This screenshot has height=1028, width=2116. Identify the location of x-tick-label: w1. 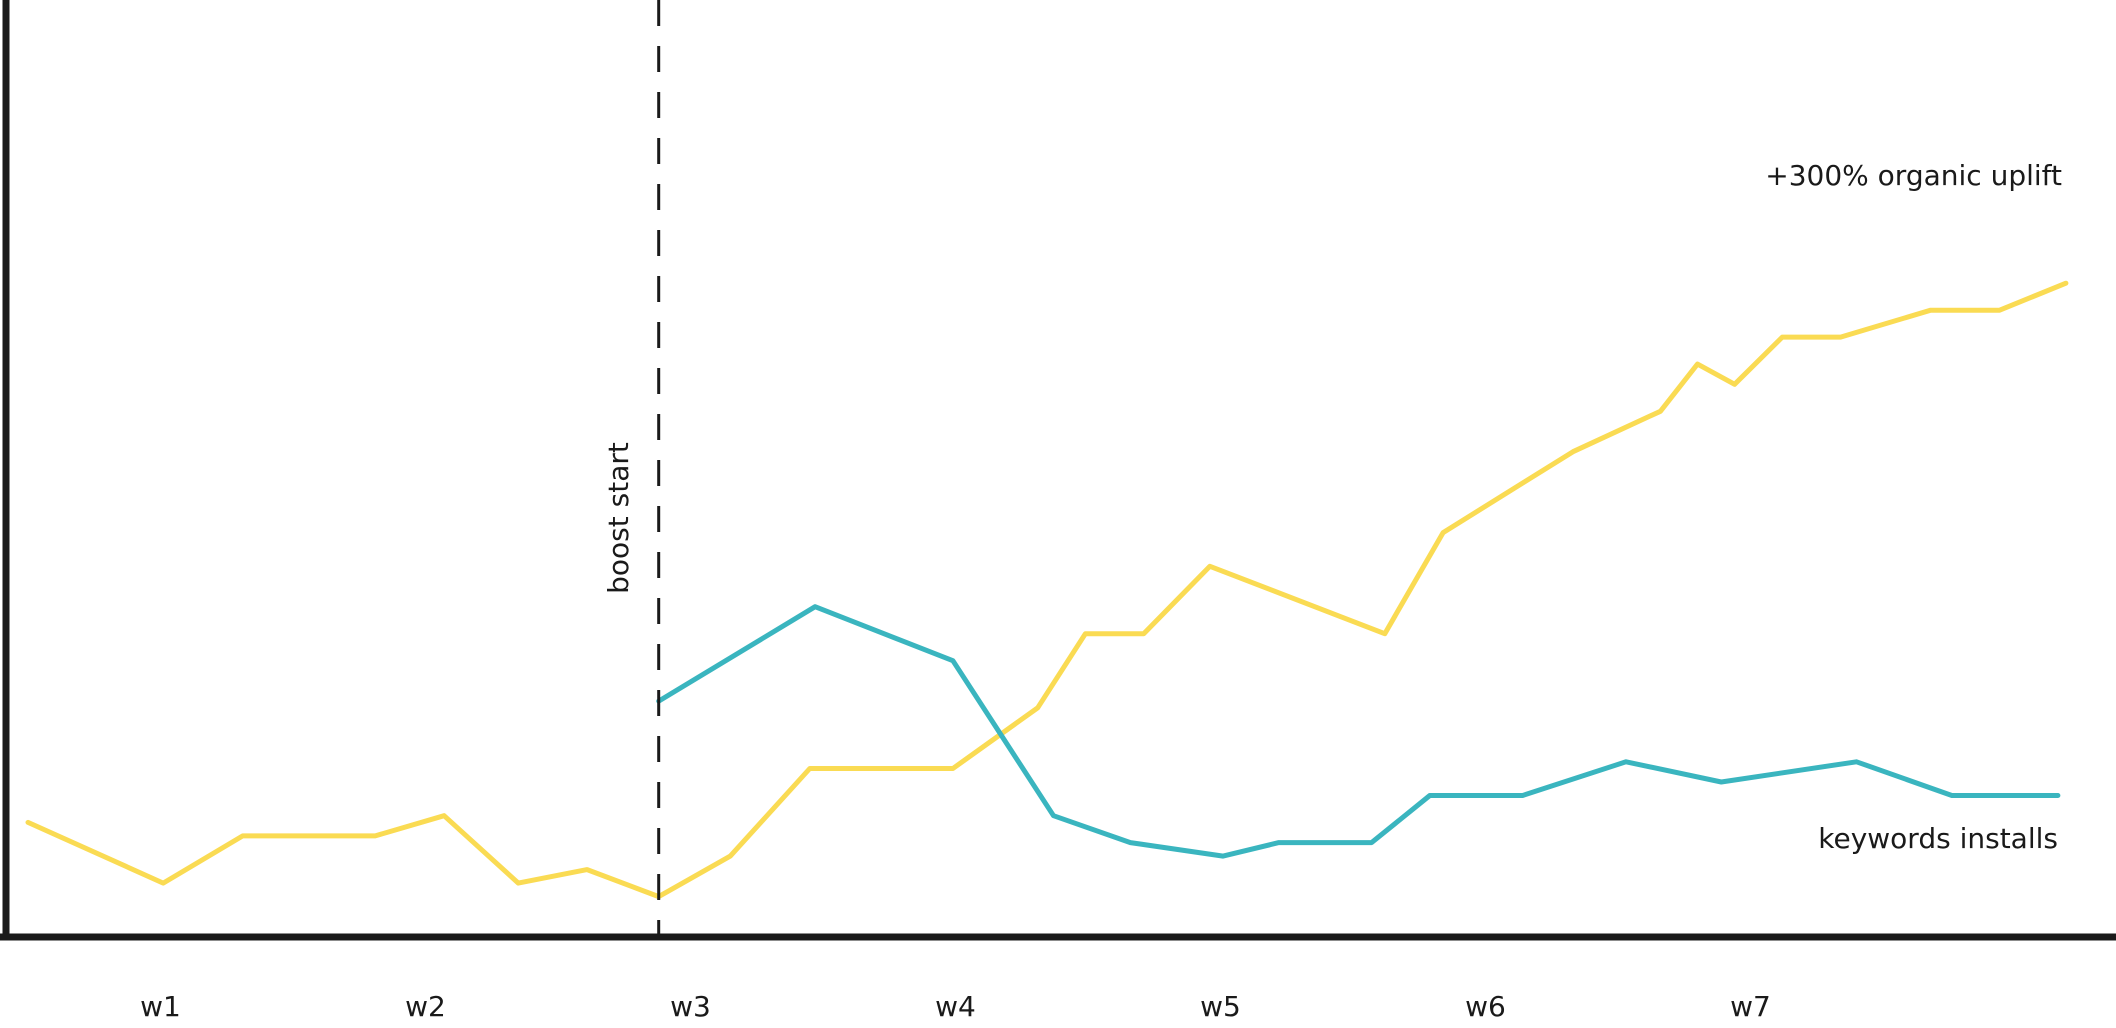
(160, 1006).